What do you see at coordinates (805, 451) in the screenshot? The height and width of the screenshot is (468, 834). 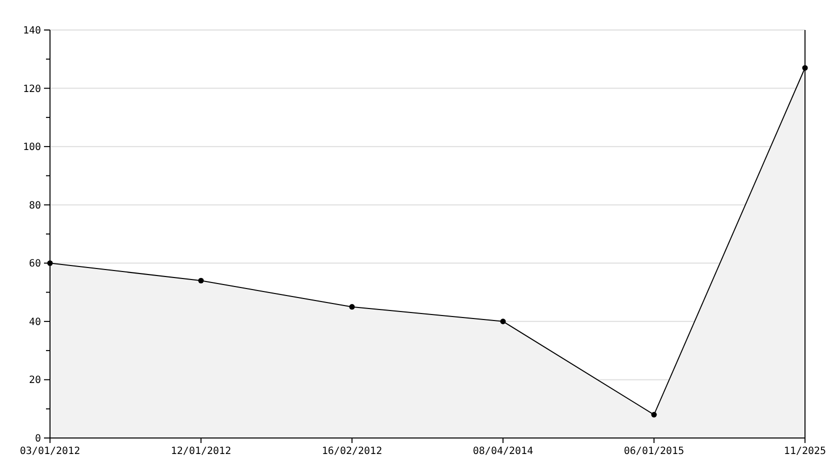 I see `x-tick-label: 11/2025` at bounding box center [805, 451].